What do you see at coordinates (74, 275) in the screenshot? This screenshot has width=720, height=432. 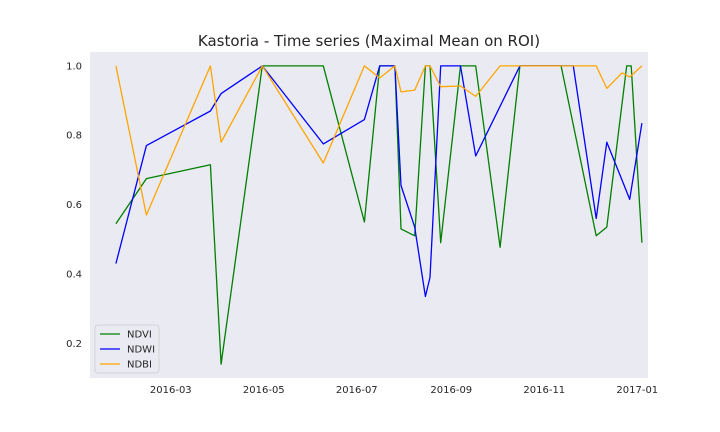 I see `y-tick-label: 0.4` at bounding box center [74, 275].